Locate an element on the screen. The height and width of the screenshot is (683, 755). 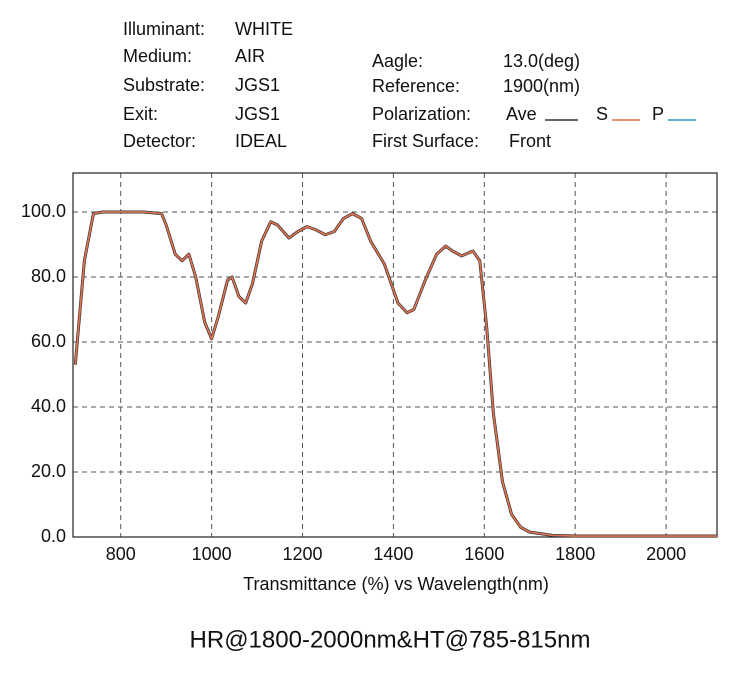
info-value: AIR is located at coordinates (250, 56).